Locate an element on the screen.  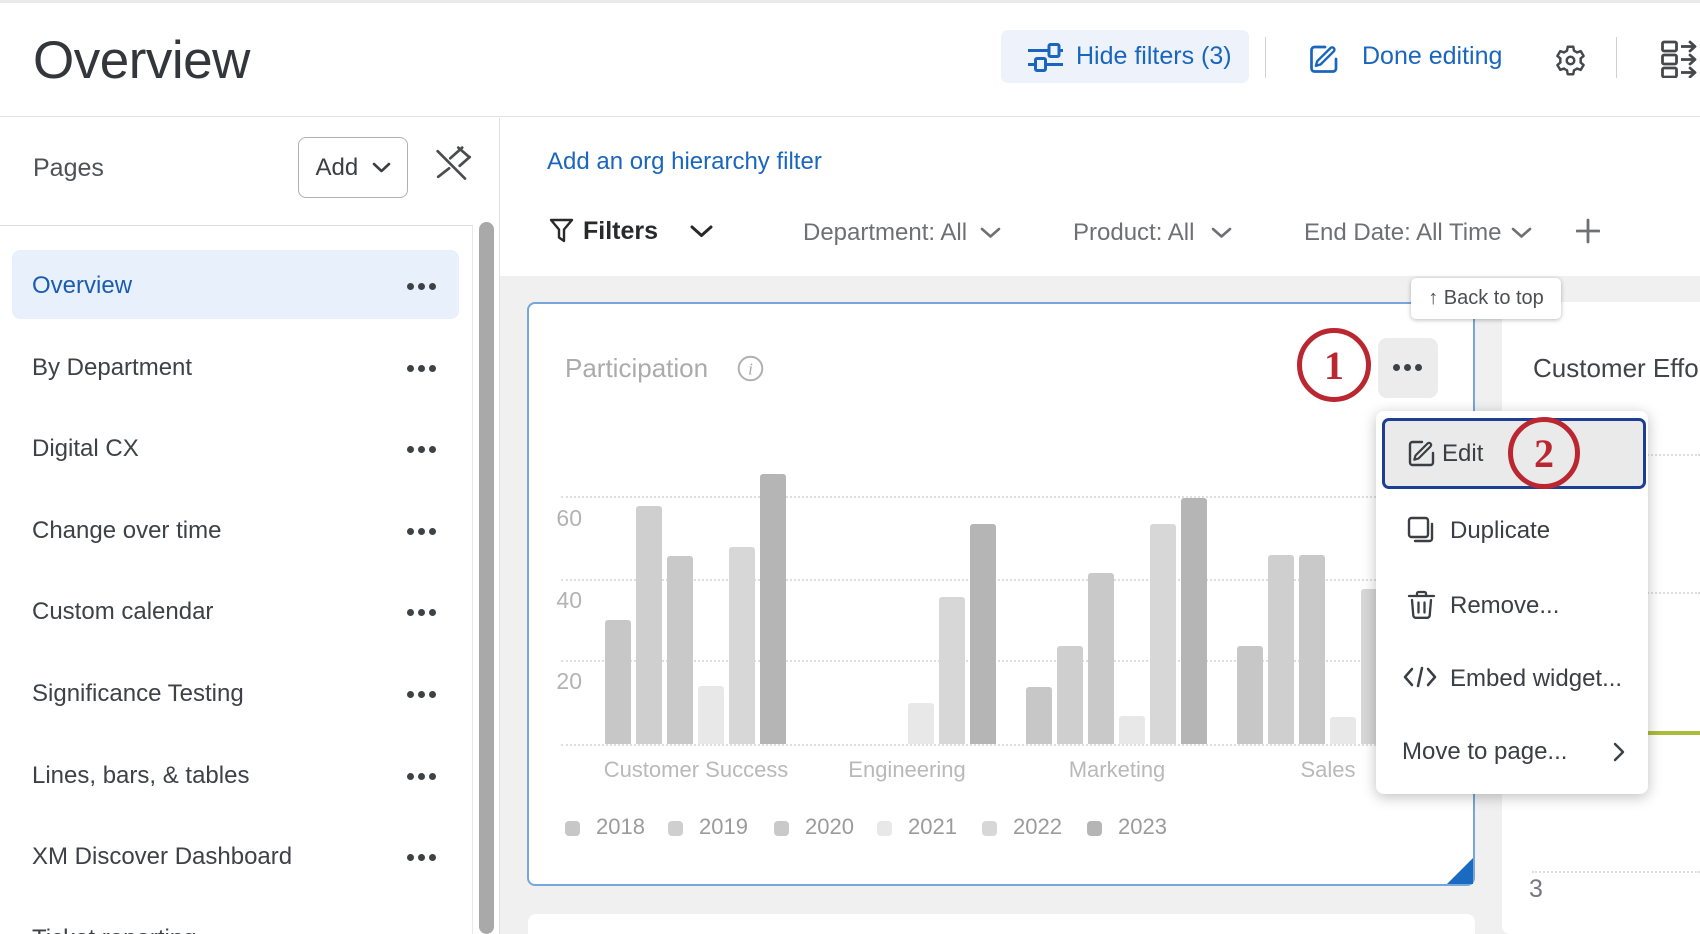
svg-text: i is located at coordinates (750, 369).